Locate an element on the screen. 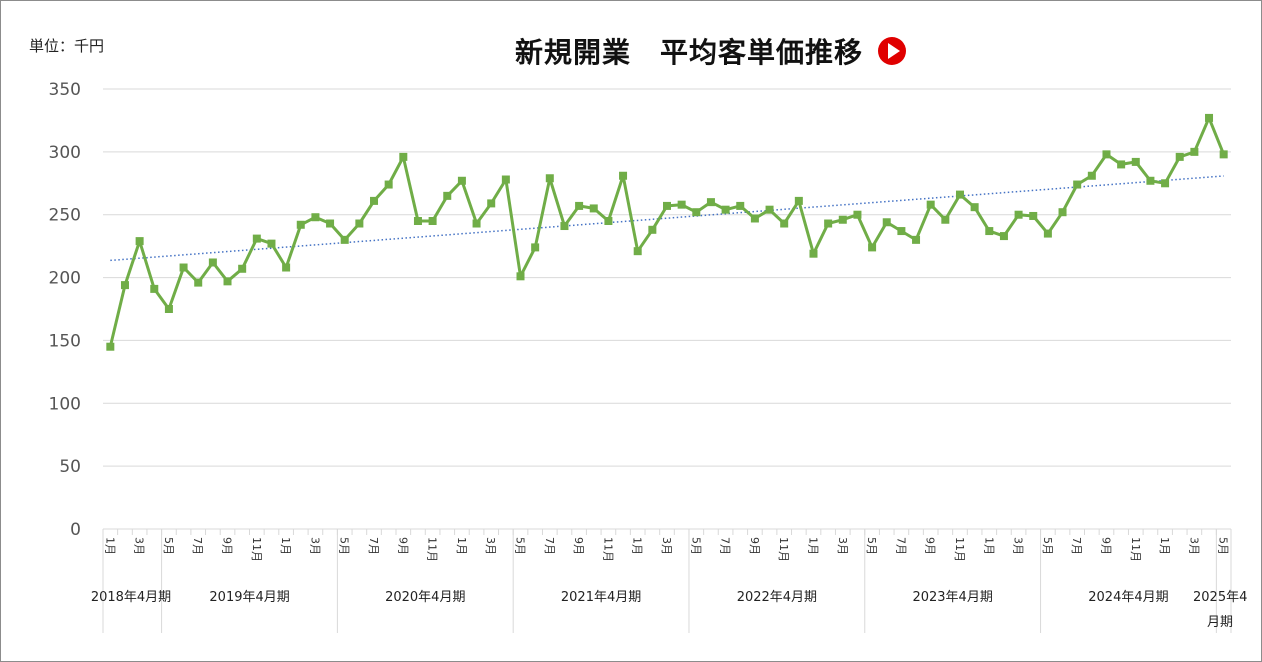 The height and width of the screenshot is (662, 1262). group-label: 2019年4月期 is located at coordinates (249, 597).